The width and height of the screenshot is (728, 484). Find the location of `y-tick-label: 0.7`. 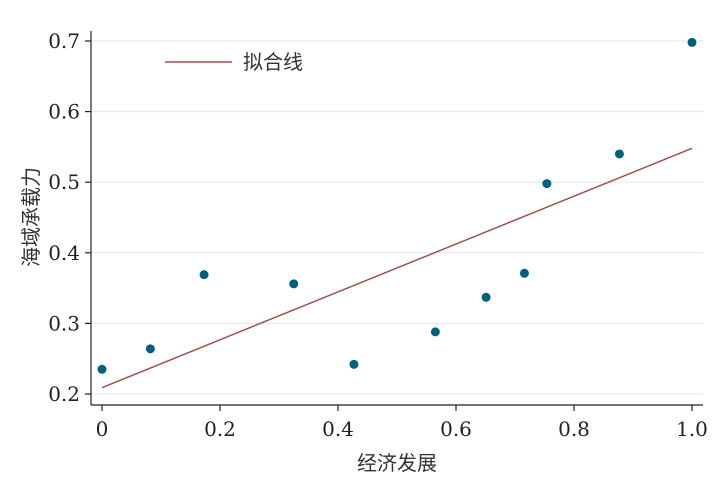

y-tick-label: 0.7 is located at coordinates (64, 41).